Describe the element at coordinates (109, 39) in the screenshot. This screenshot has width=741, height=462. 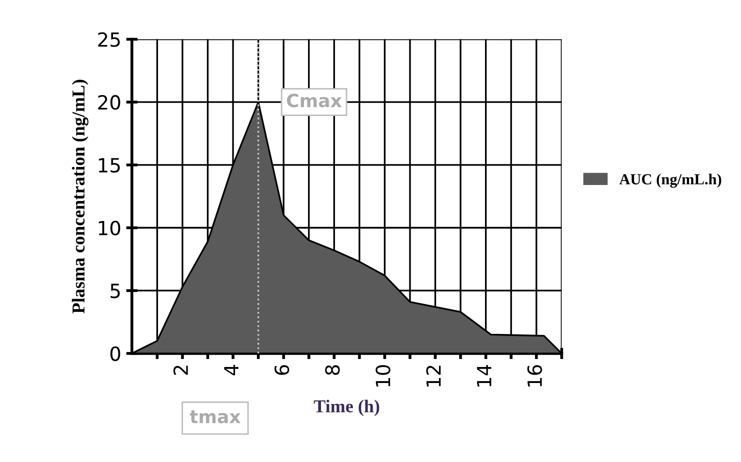
I see `y-tick-label: 25` at that location.